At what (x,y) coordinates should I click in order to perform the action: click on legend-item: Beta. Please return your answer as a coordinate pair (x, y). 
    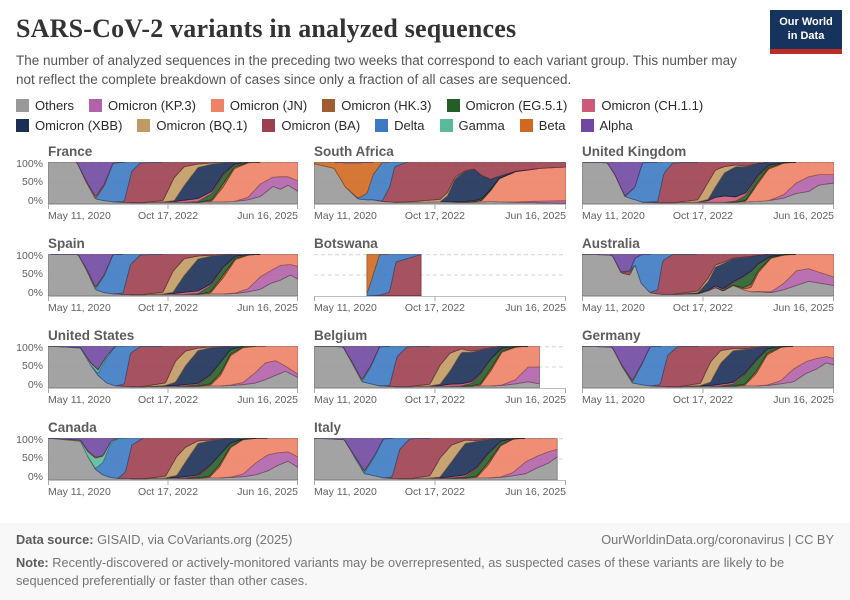
    Looking at the image, I should click on (542, 125).